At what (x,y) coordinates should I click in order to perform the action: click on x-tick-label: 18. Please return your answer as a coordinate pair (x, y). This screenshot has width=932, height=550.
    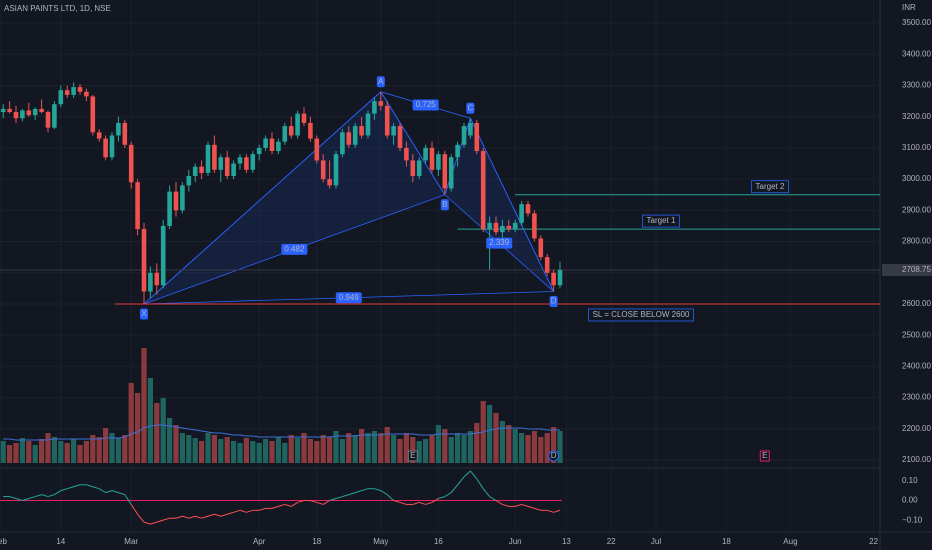
    Looking at the image, I should click on (316, 541).